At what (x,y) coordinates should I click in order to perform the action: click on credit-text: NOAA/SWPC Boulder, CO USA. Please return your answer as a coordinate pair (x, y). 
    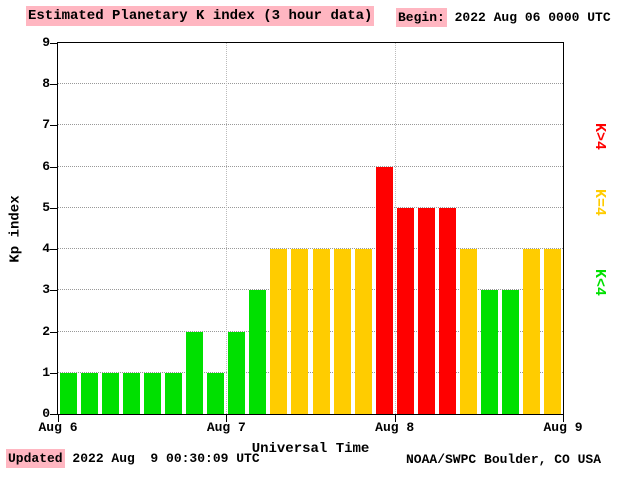
    Looking at the image, I should click on (504, 459).